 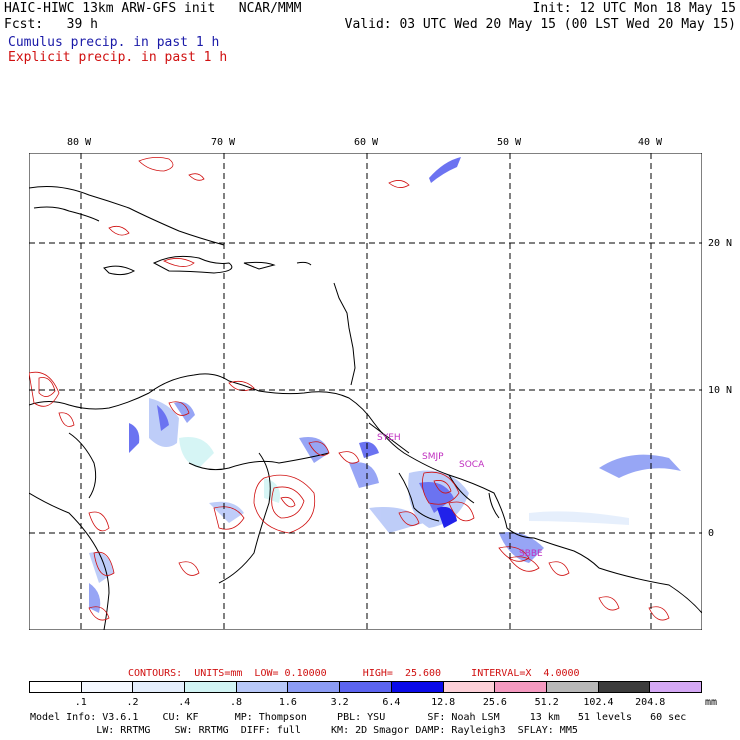 I want to click on header-forecast-hour: Fcst: 39 h, so click(x=51, y=24).